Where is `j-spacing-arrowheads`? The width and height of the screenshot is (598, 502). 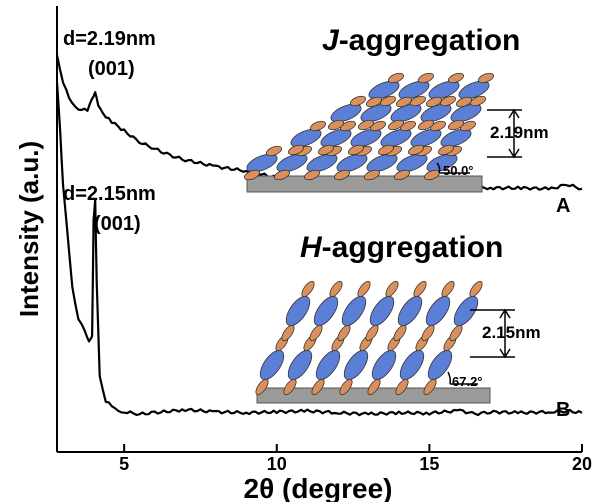 j-spacing-arrowheads is located at coordinates (514, 133).